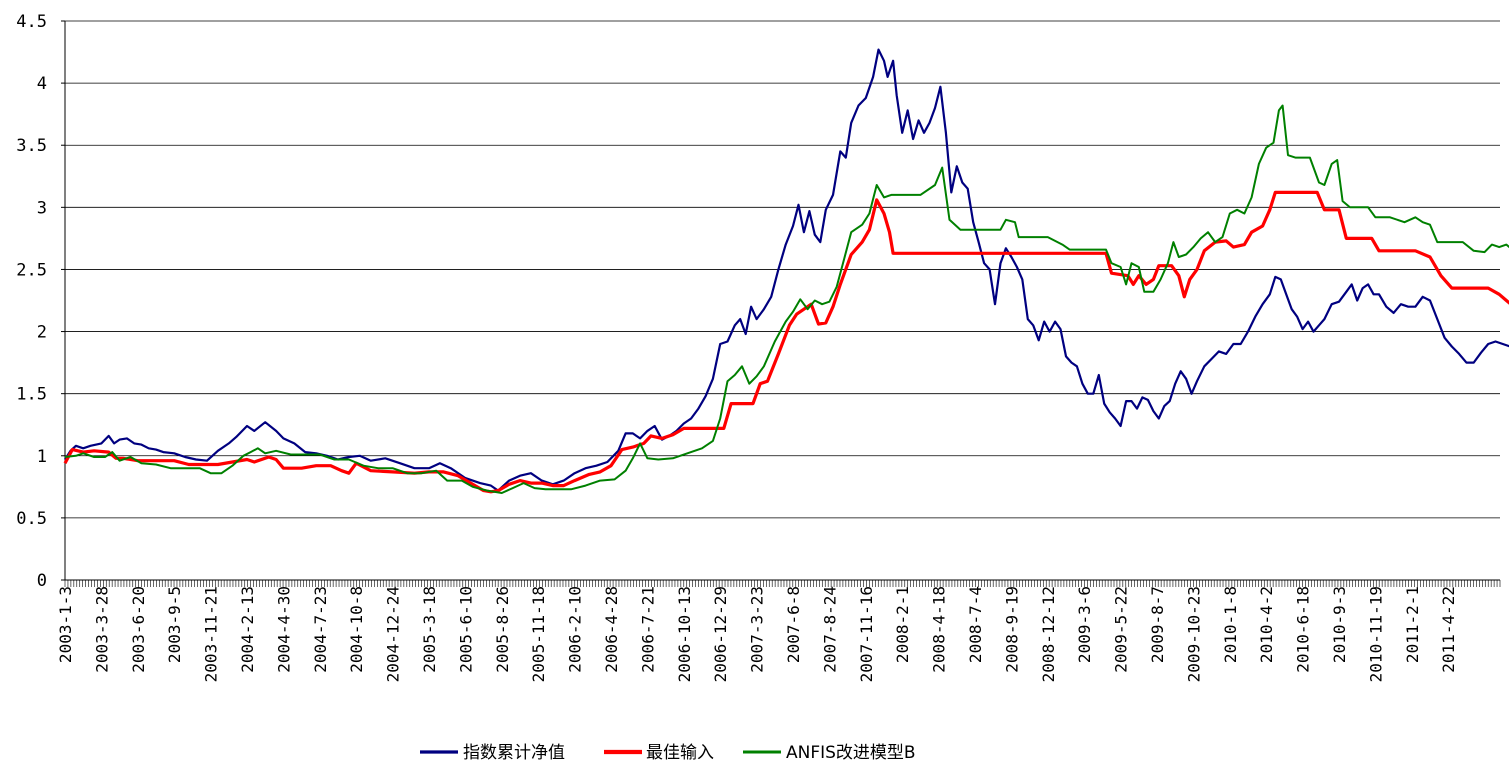 The width and height of the screenshot is (1509, 774). I want to click on x-tick-label: 2008-12-12, so click(1048, 634).